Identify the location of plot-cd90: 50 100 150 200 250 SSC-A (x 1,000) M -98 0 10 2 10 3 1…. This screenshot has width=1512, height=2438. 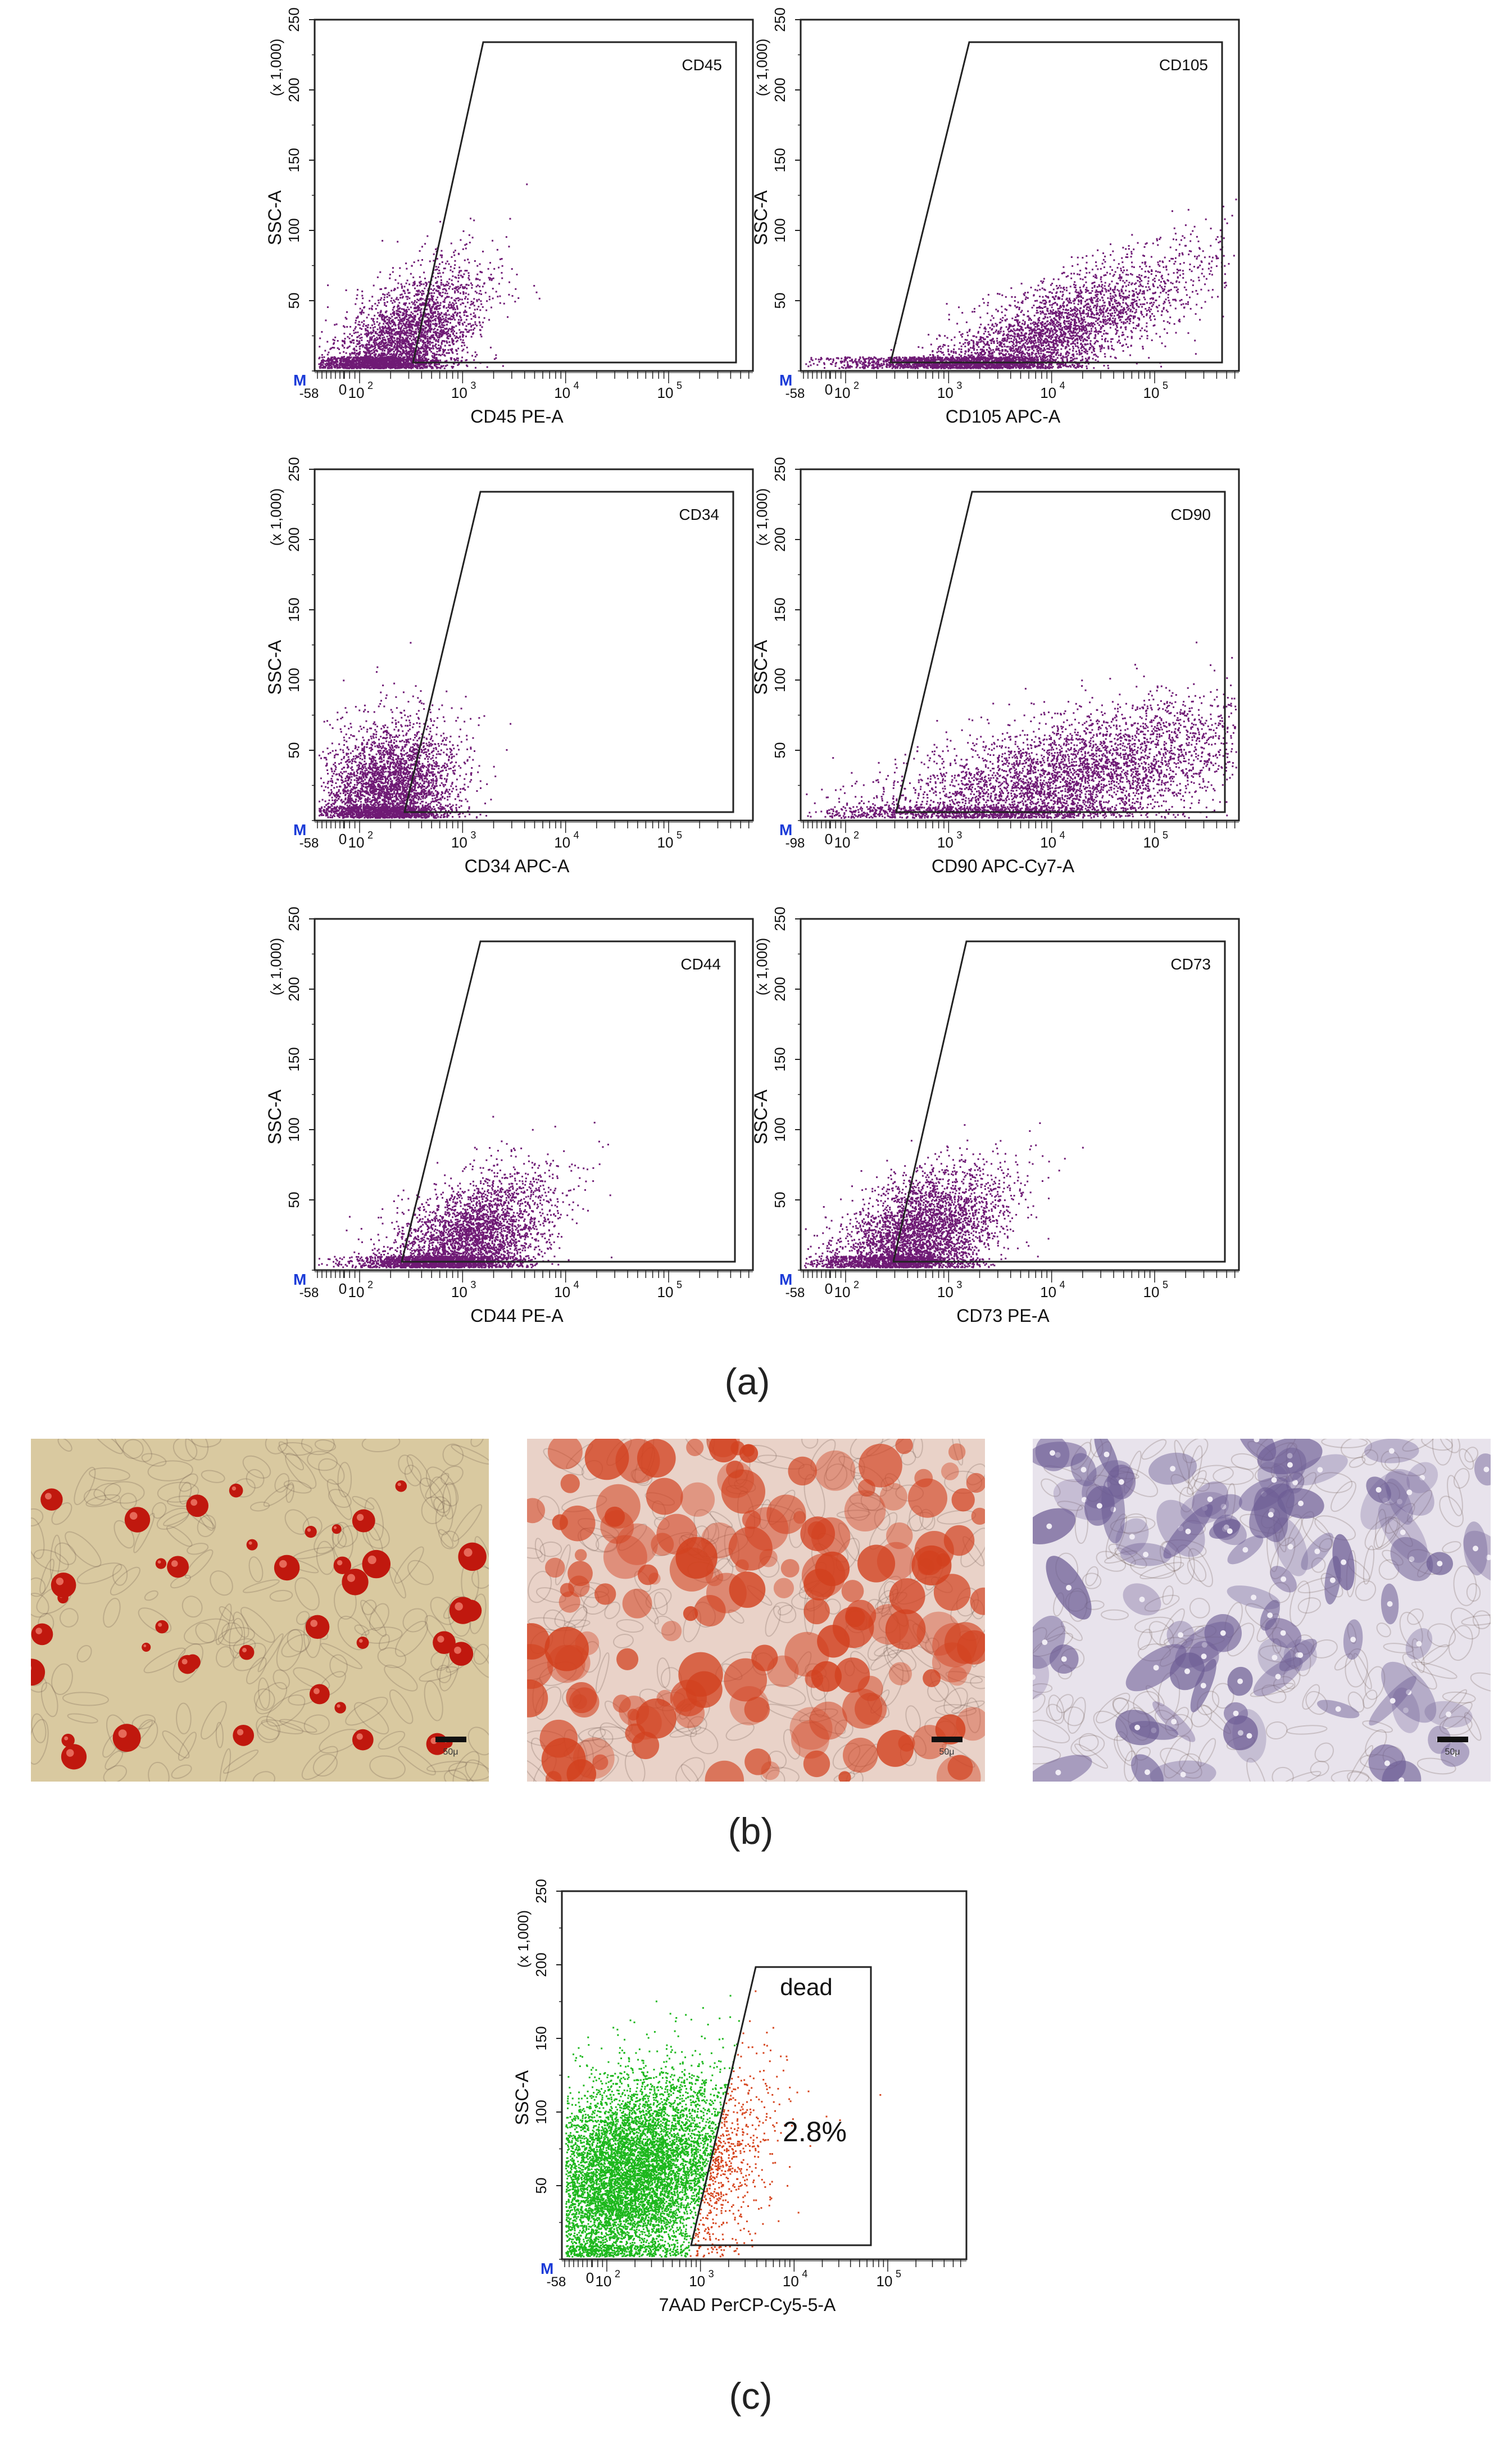
(994, 678).